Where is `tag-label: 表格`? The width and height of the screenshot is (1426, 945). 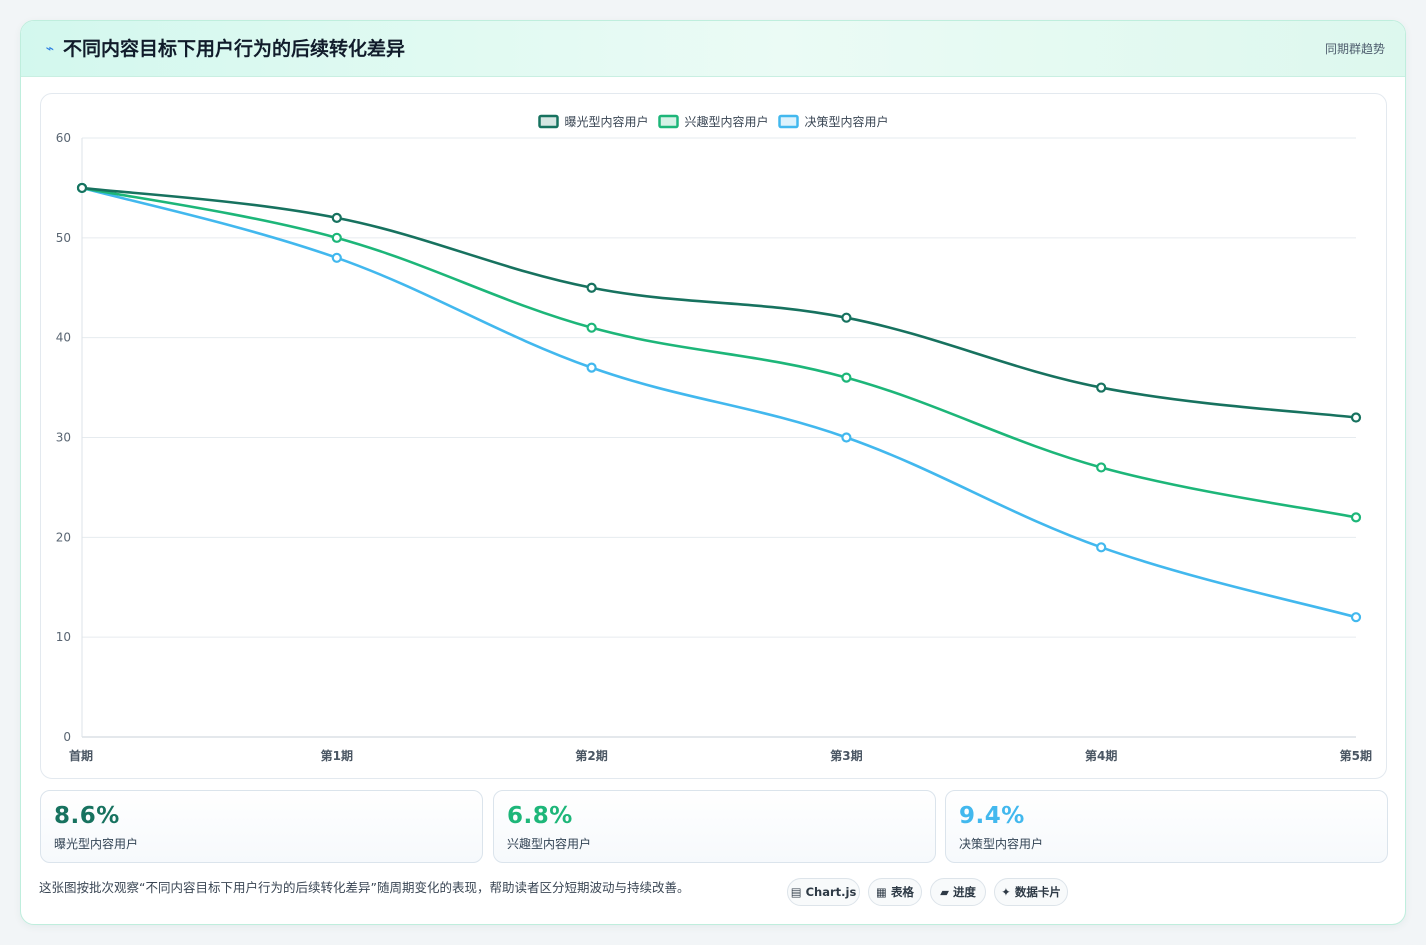 tag-label: 表格 is located at coordinates (902, 892).